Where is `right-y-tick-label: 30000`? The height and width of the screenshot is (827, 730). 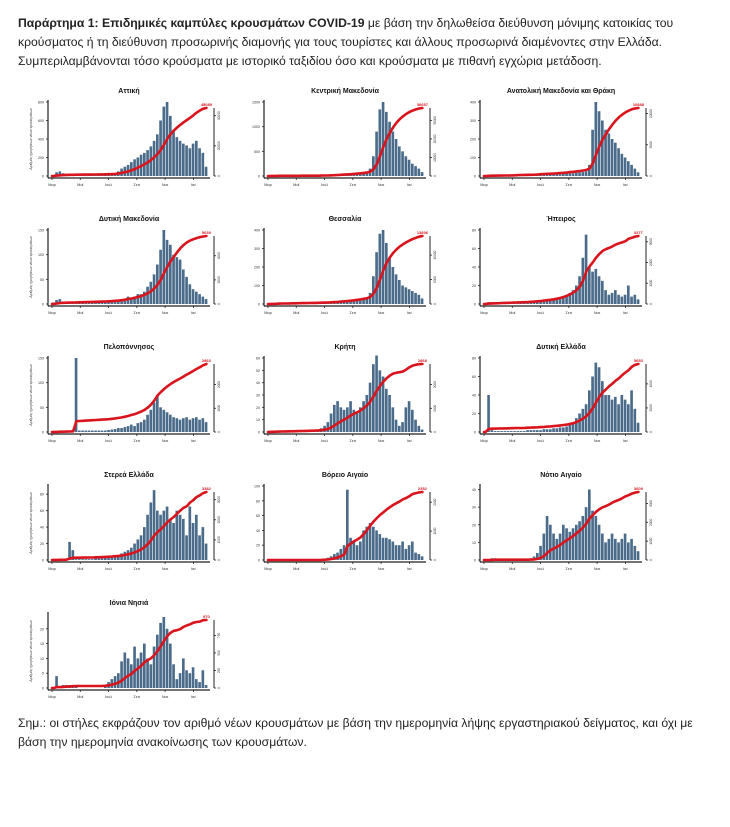 right-y-tick-label: 30000 is located at coordinates (435, 120).